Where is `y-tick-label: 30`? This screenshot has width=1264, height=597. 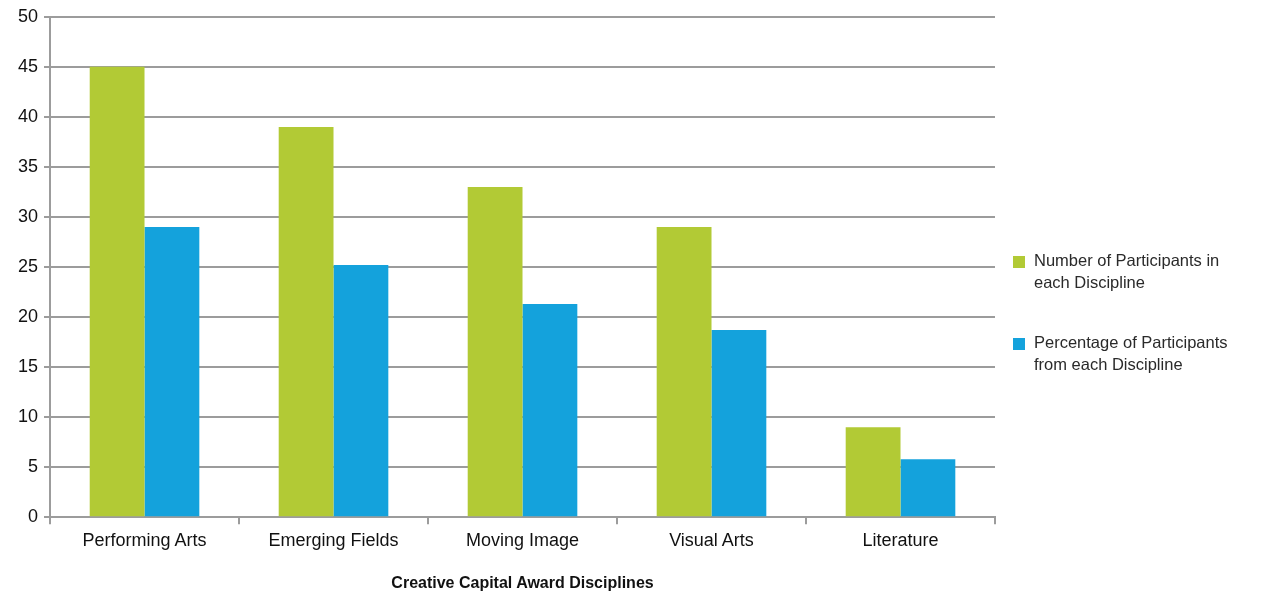
y-tick-label: 30 is located at coordinates (28, 215).